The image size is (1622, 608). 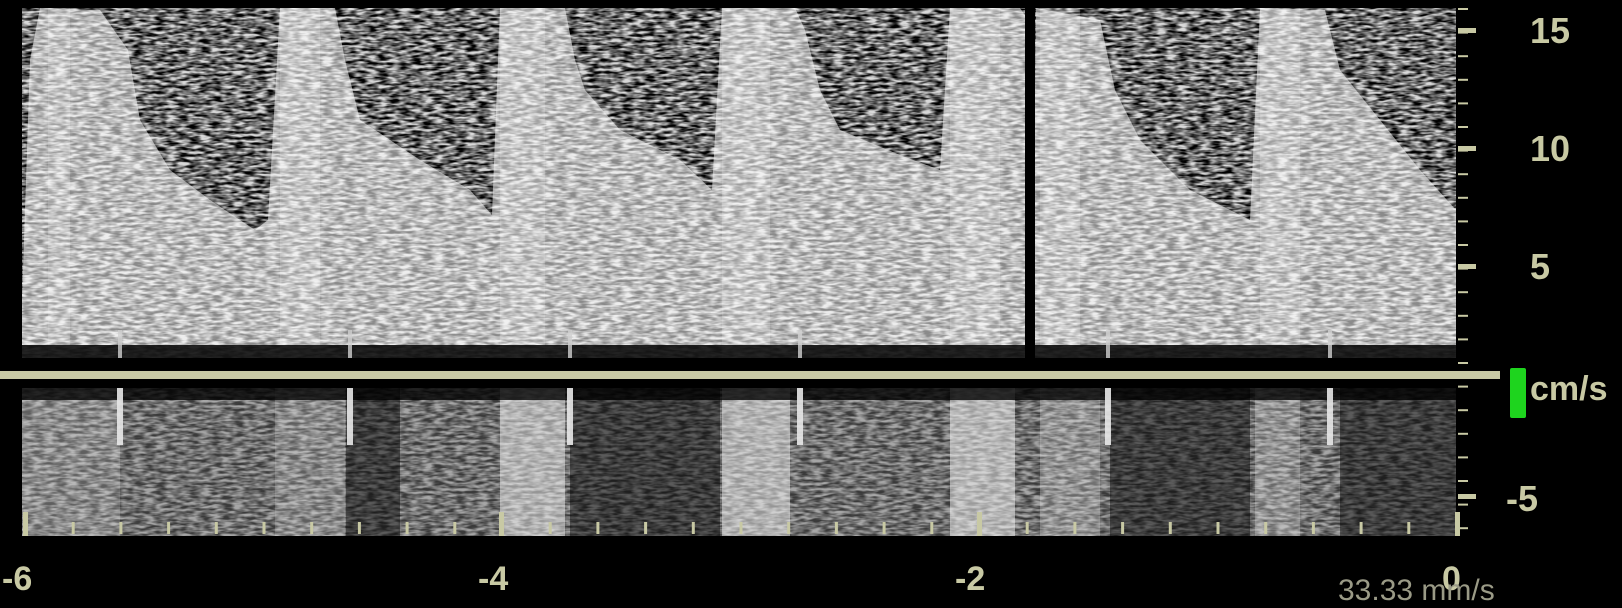 What do you see at coordinates (1522, 498) in the screenshot?
I see `velocity-tick-label-neg5: -5` at bounding box center [1522, 498].